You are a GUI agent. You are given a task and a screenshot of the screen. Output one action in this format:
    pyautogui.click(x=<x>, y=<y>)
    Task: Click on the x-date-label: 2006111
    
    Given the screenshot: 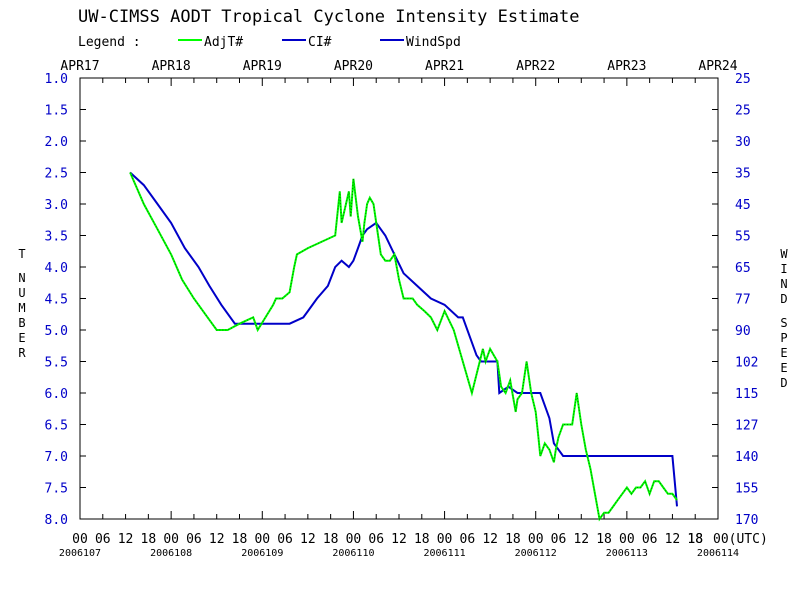 What is the action you would take?
    pyautogui.click(x=444, y=553)
    